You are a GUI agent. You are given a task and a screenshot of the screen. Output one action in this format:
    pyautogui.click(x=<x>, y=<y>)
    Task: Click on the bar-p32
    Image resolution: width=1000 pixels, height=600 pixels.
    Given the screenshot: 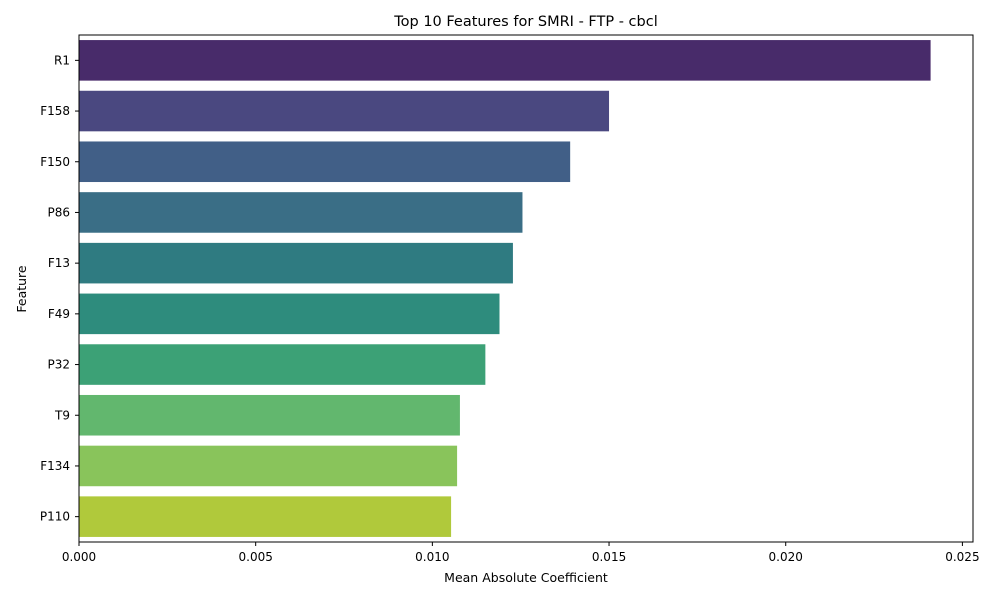 What is the action you would take?
    pyautogui.click(x=282, y=364)
    